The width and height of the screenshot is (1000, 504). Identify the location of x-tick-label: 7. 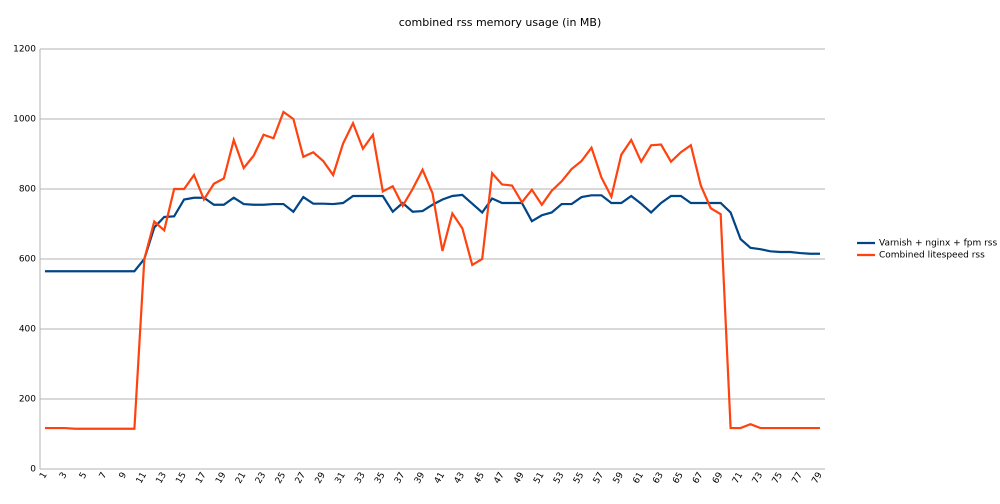
(104, 476).